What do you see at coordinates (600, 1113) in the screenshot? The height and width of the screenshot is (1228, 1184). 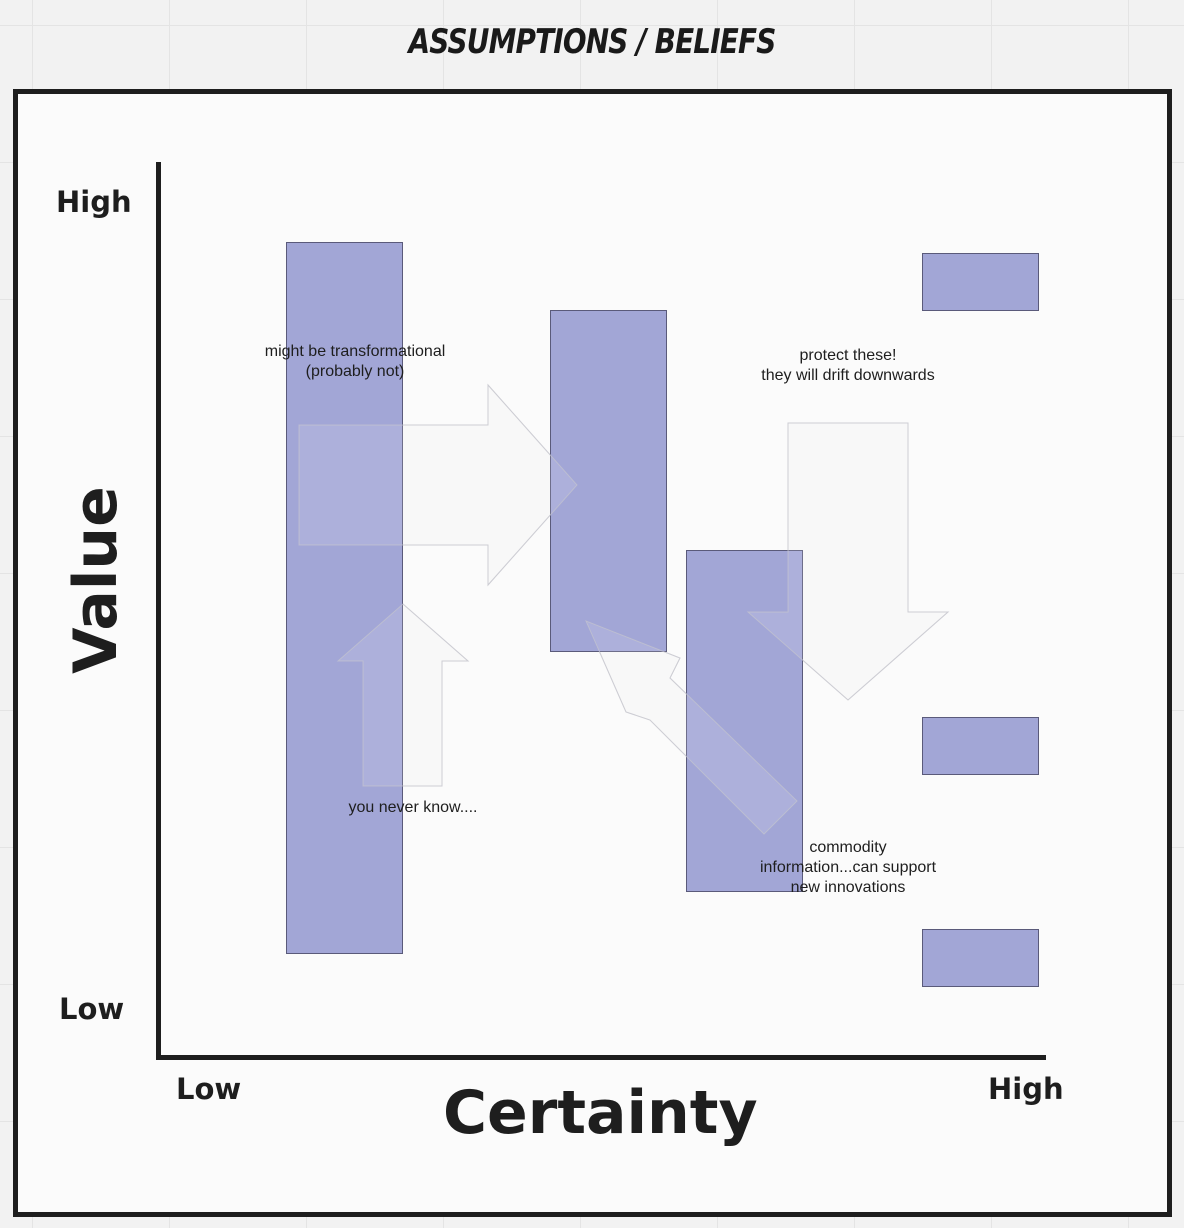 I see `x-axis-title: Certainty` at bounding box center [600, 1113].